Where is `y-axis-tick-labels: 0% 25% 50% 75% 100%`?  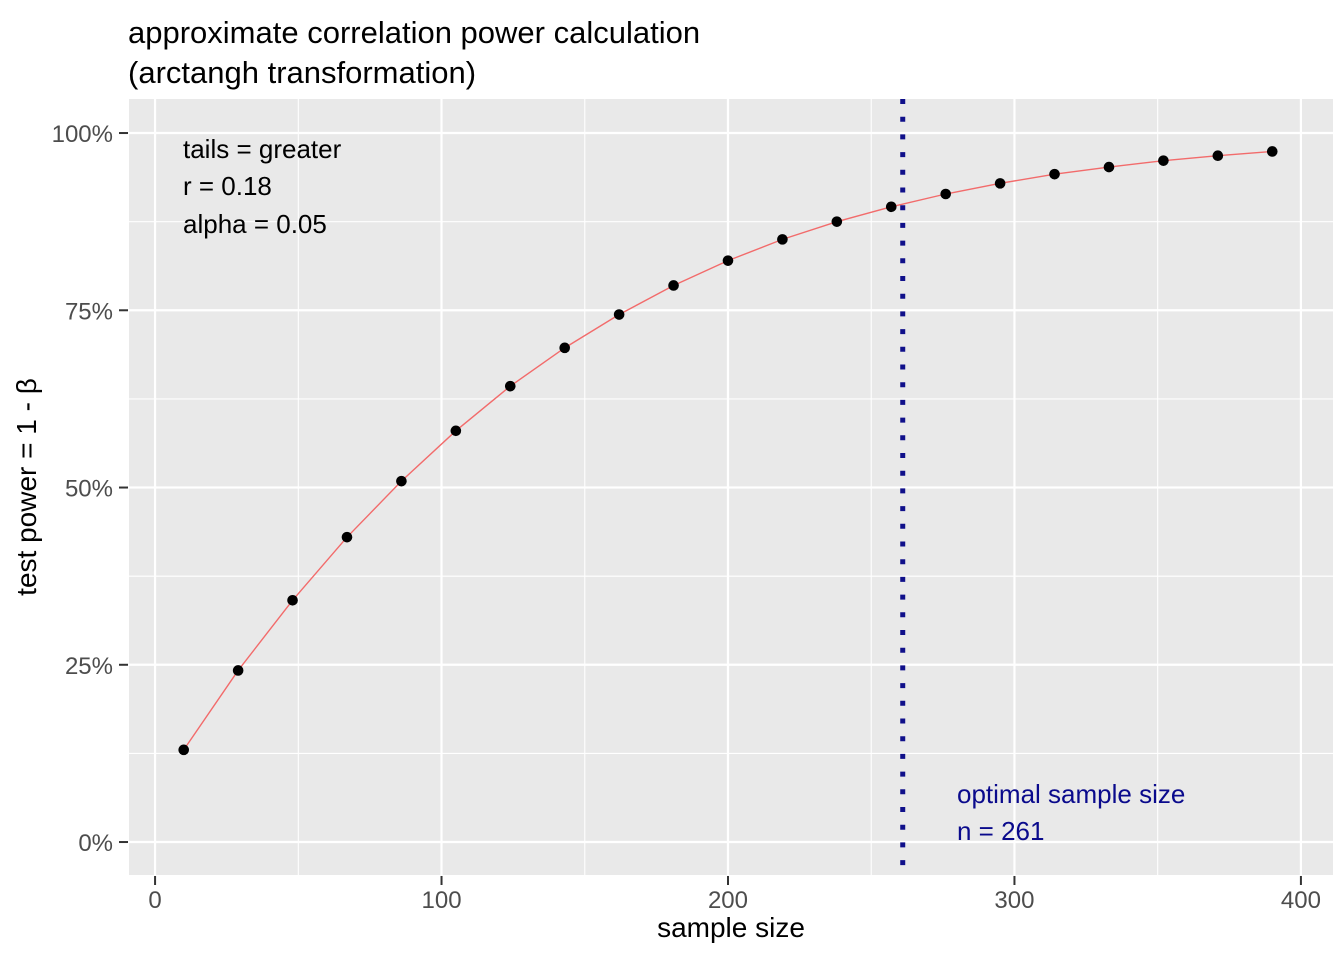
y-axis-tick-labels: 0% 25% 50% 75% 100% is located at coordinates (82, 489).